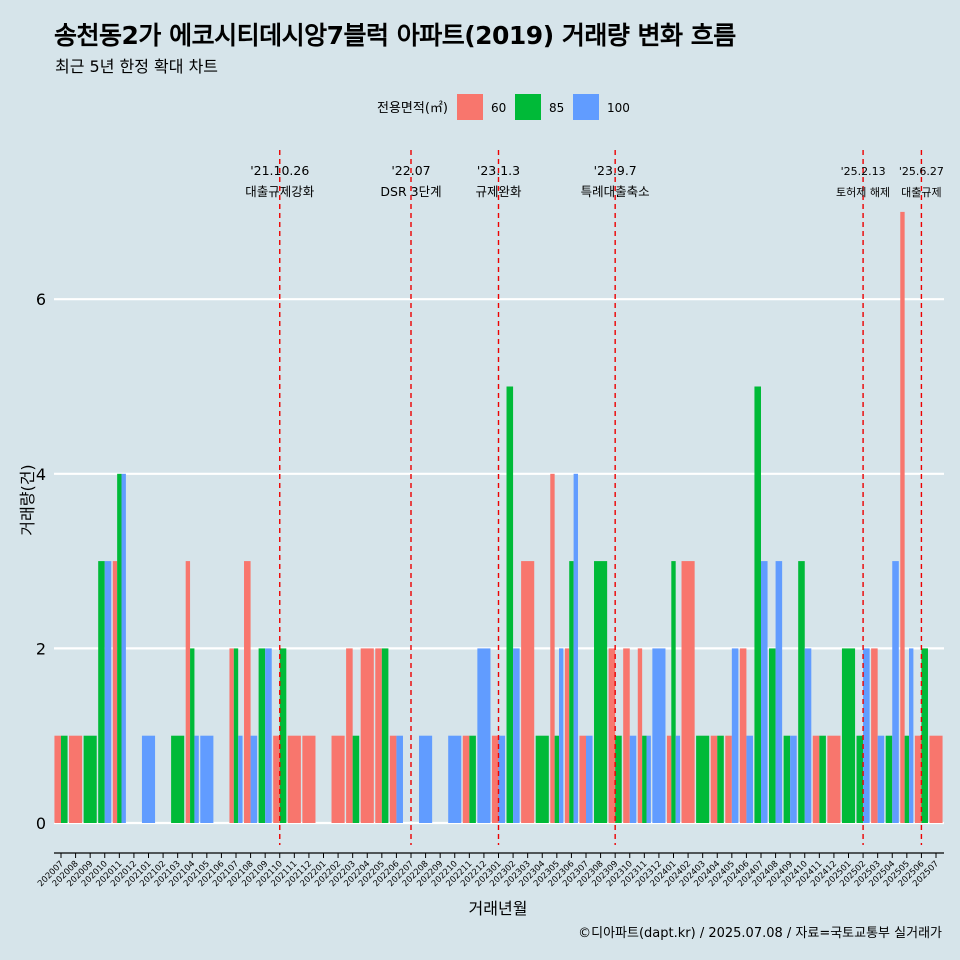 Image resolution: width=960 pixels, height=960 pixels. I want to click on legend-title: 전용면적(㎡), so click(412, 108).